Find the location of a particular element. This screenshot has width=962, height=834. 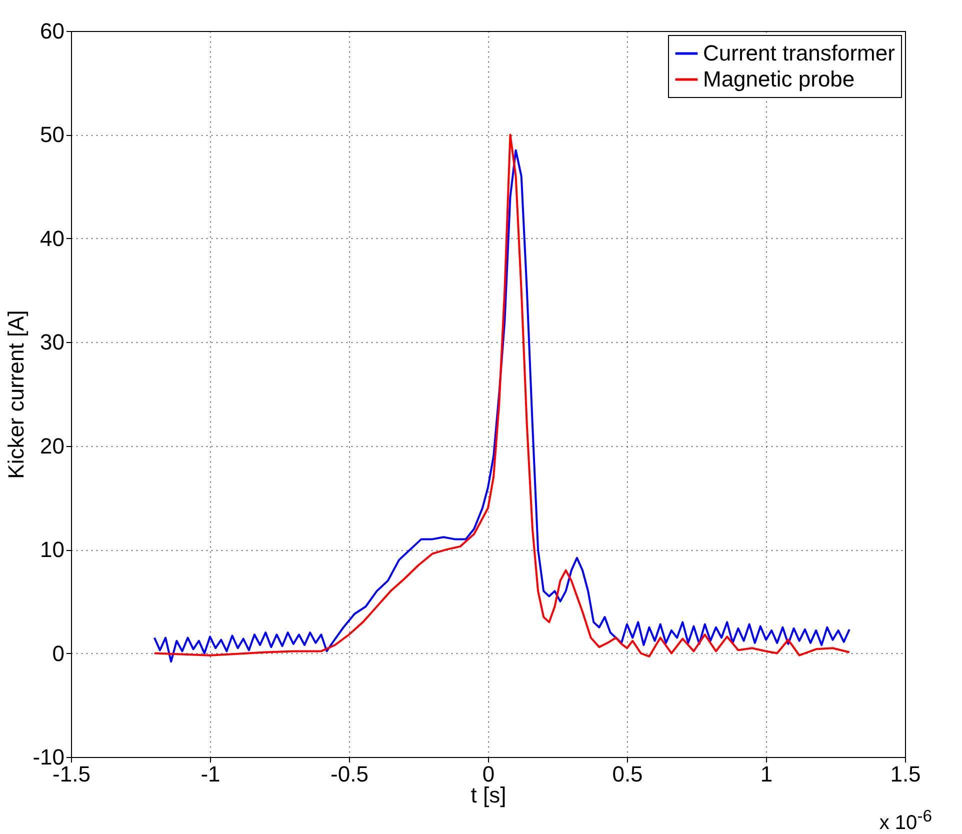

legend-label: Magnetic probe is located at coordinates (779, 79).